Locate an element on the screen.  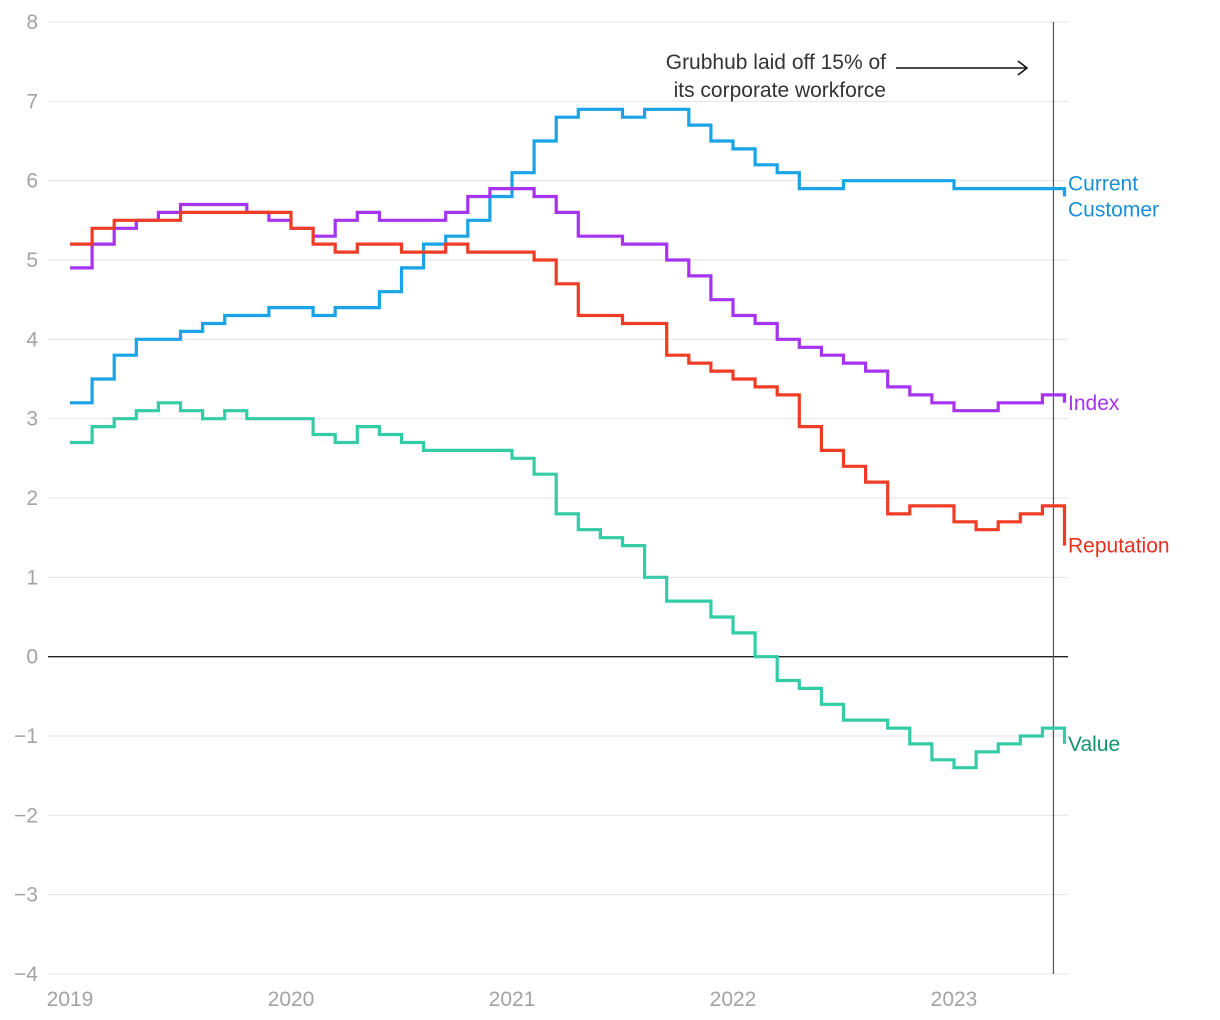
y-tick-label: 8 is located at coordinates (32, 22).